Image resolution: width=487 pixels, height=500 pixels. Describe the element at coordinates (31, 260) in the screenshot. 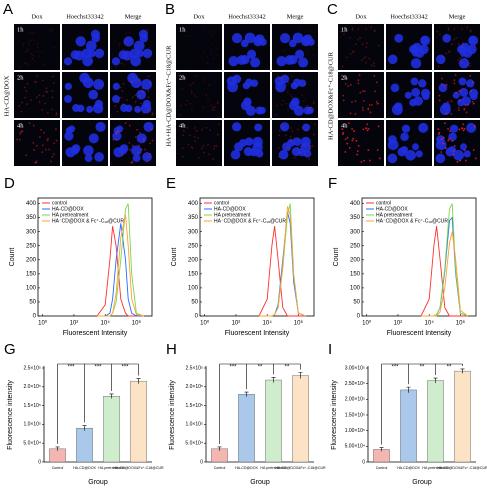

I see `y-tick-label: 200` at that location.